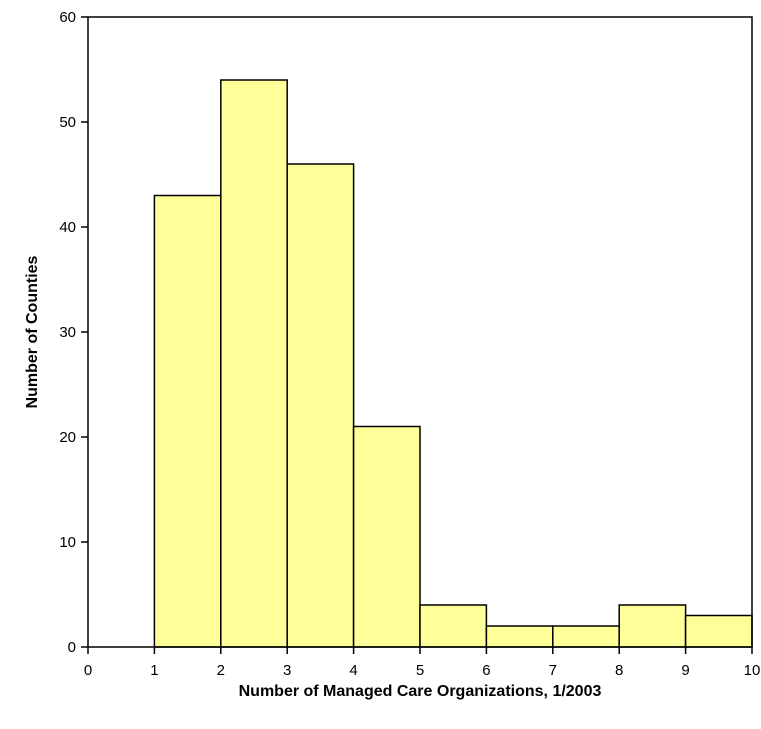 The width and height of the screenshot is (761, 729). I want to click on x-tick-label: 4, so click(353, 670).